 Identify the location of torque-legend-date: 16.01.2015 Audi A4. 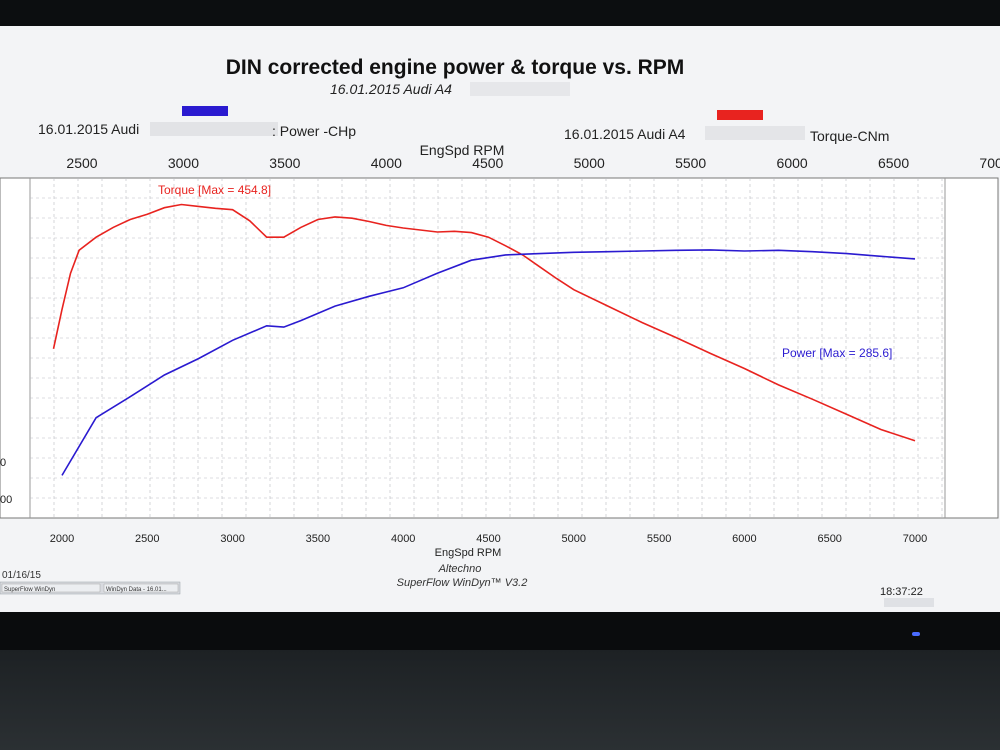
(625, 134).